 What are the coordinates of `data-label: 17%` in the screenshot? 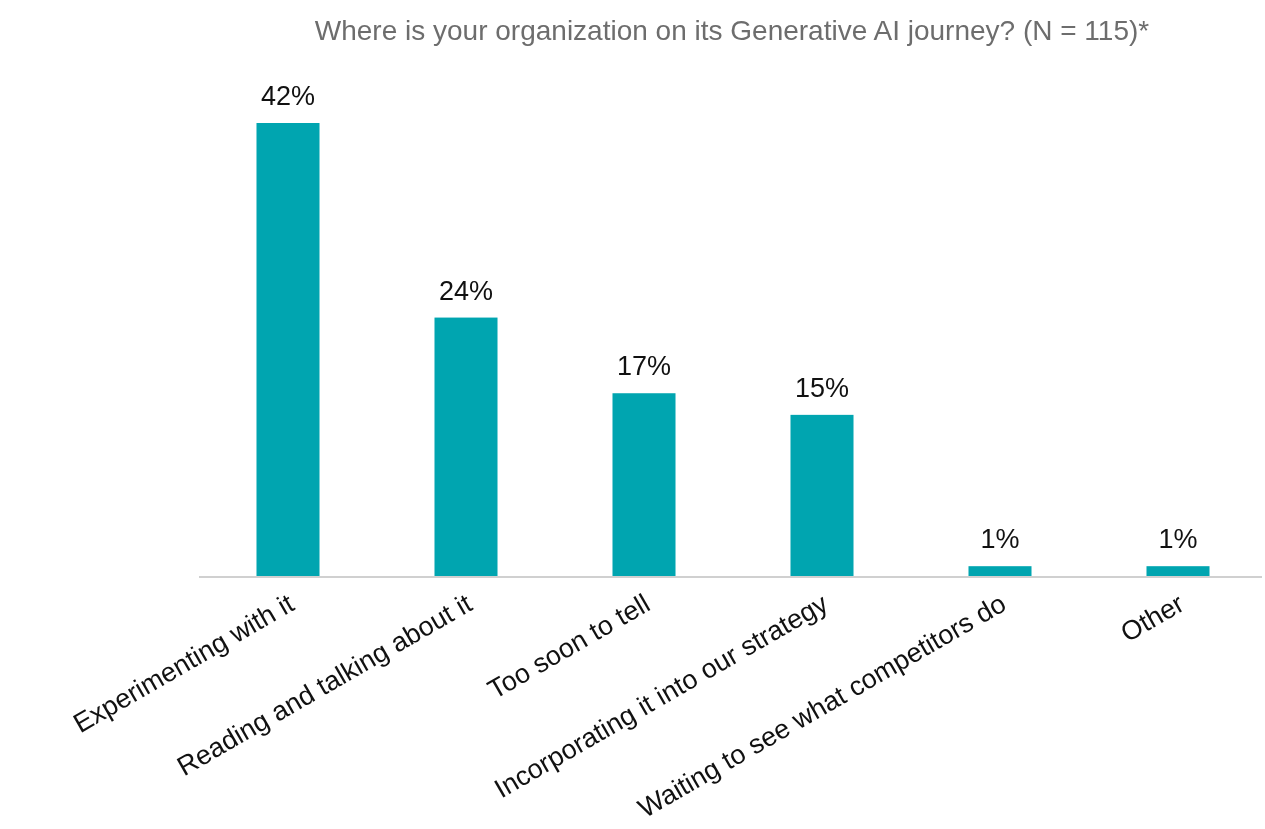 It's located at (644, 366).